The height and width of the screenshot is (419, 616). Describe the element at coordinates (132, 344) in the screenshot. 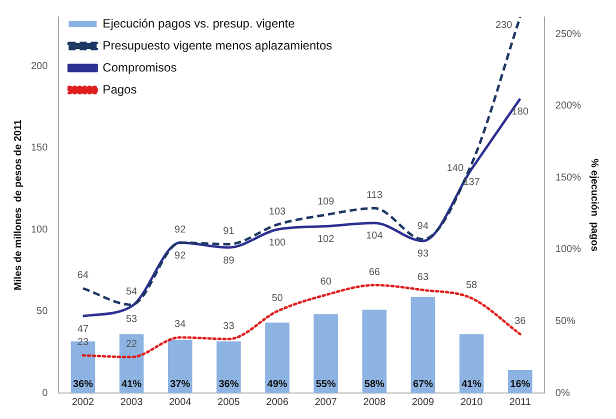

I see `data-label: 22` at that location.